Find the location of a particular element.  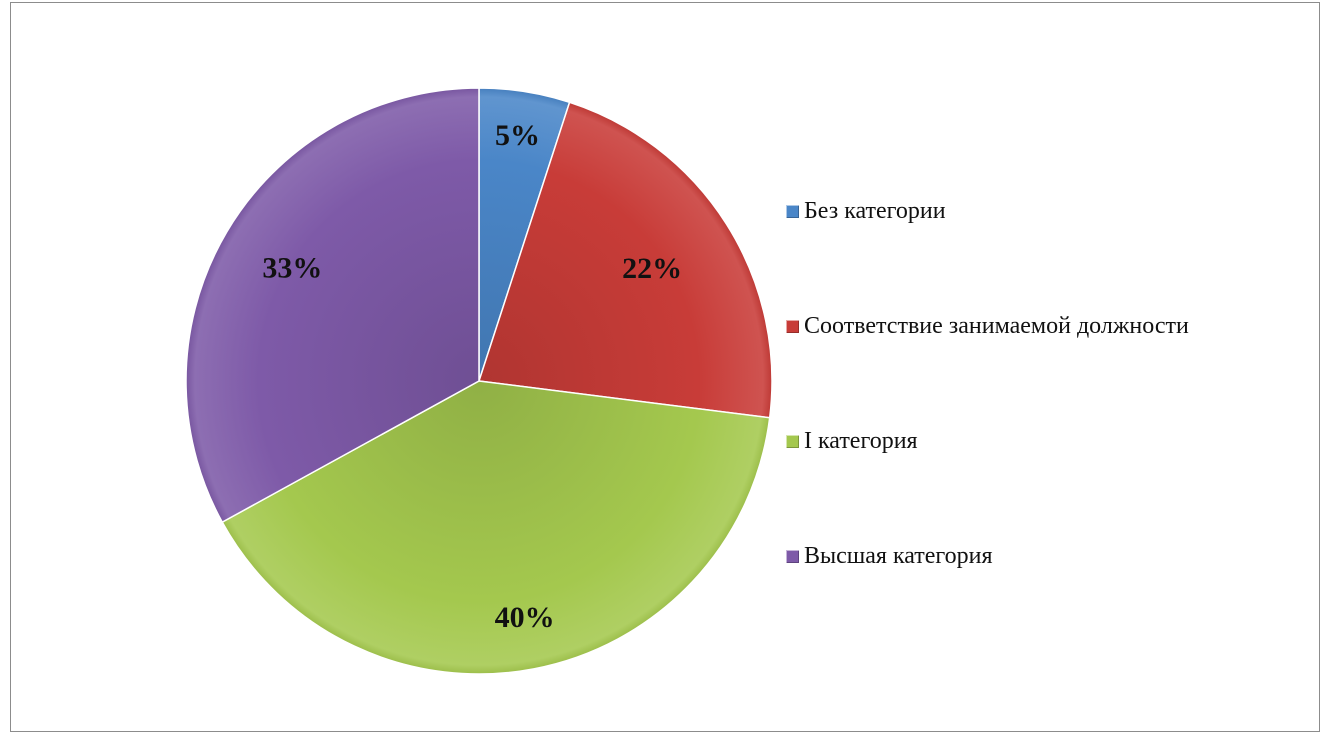

data-label-bez-kategorii: 5% is located at coordinates (517, 135).